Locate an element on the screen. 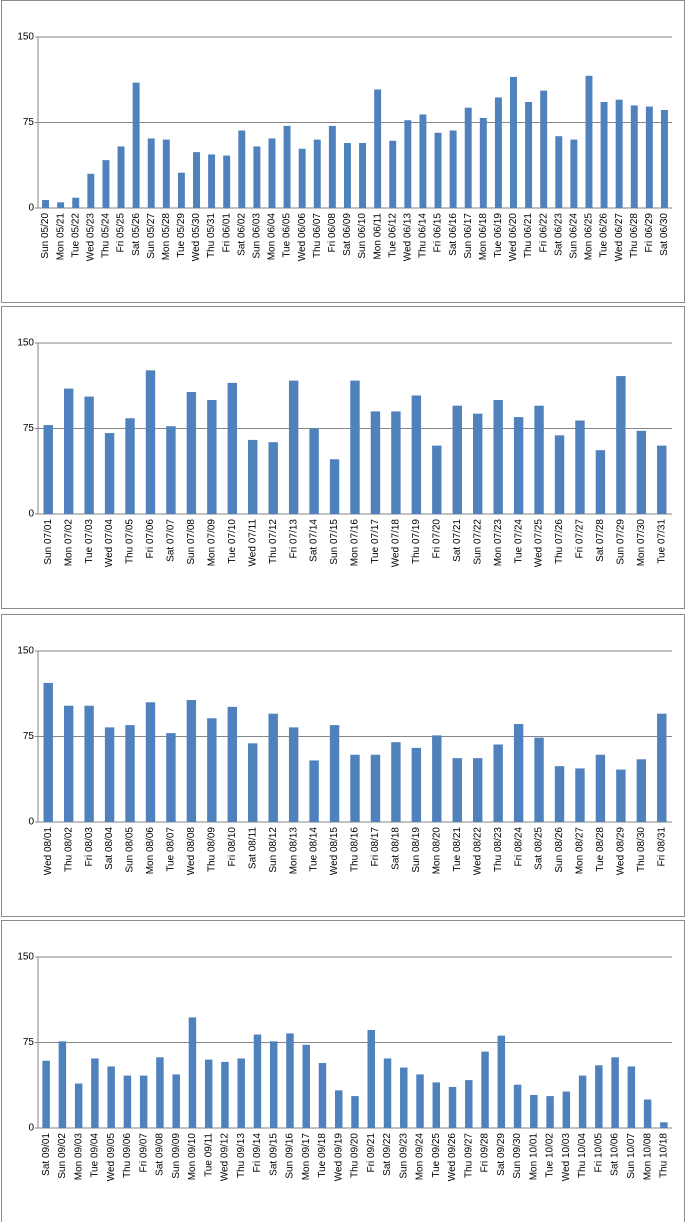  x-tick-label: Fri 07/13 is located at coordinates (293, 539).